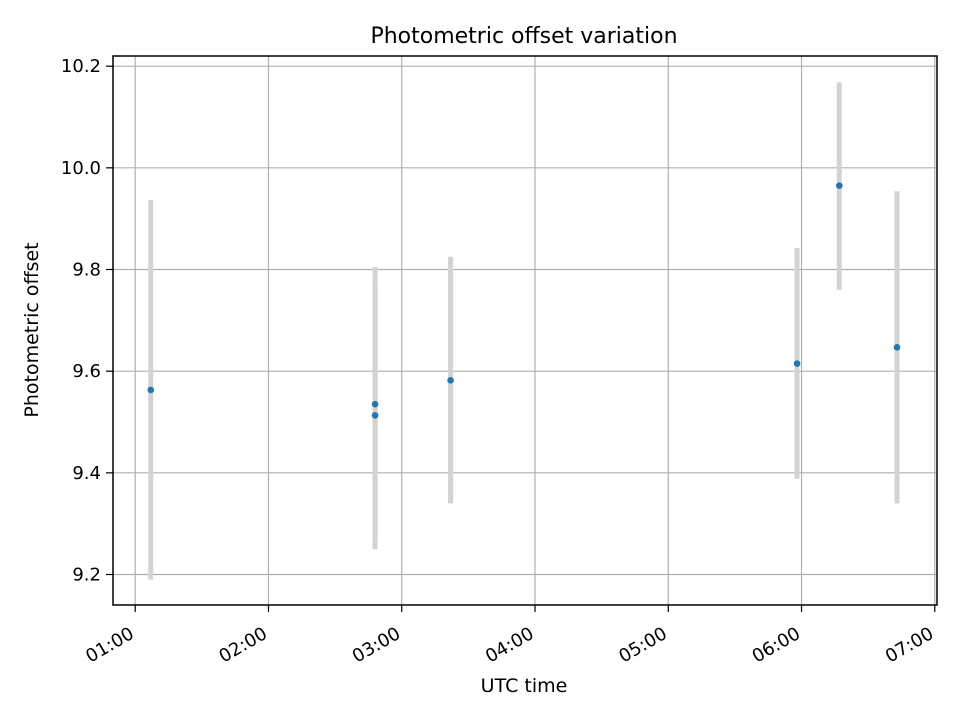 The image size is (960, 725). Describe the element at coordinates (81, 66) in the screenshot. I see `y-tick-label: 10.2` at that location.